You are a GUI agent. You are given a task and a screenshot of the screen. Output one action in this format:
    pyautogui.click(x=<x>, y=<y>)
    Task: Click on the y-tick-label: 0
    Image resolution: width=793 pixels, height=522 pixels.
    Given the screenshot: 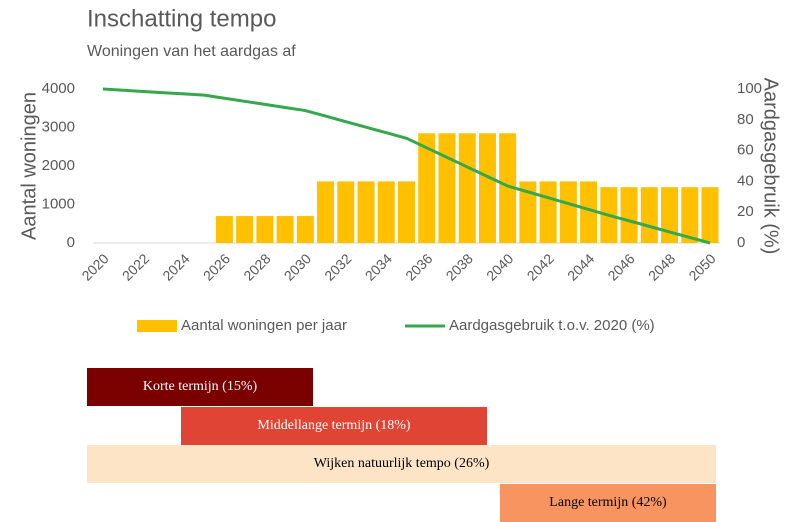 What is the action you would take?
    pyautogui.click(x=71, y=242)
    